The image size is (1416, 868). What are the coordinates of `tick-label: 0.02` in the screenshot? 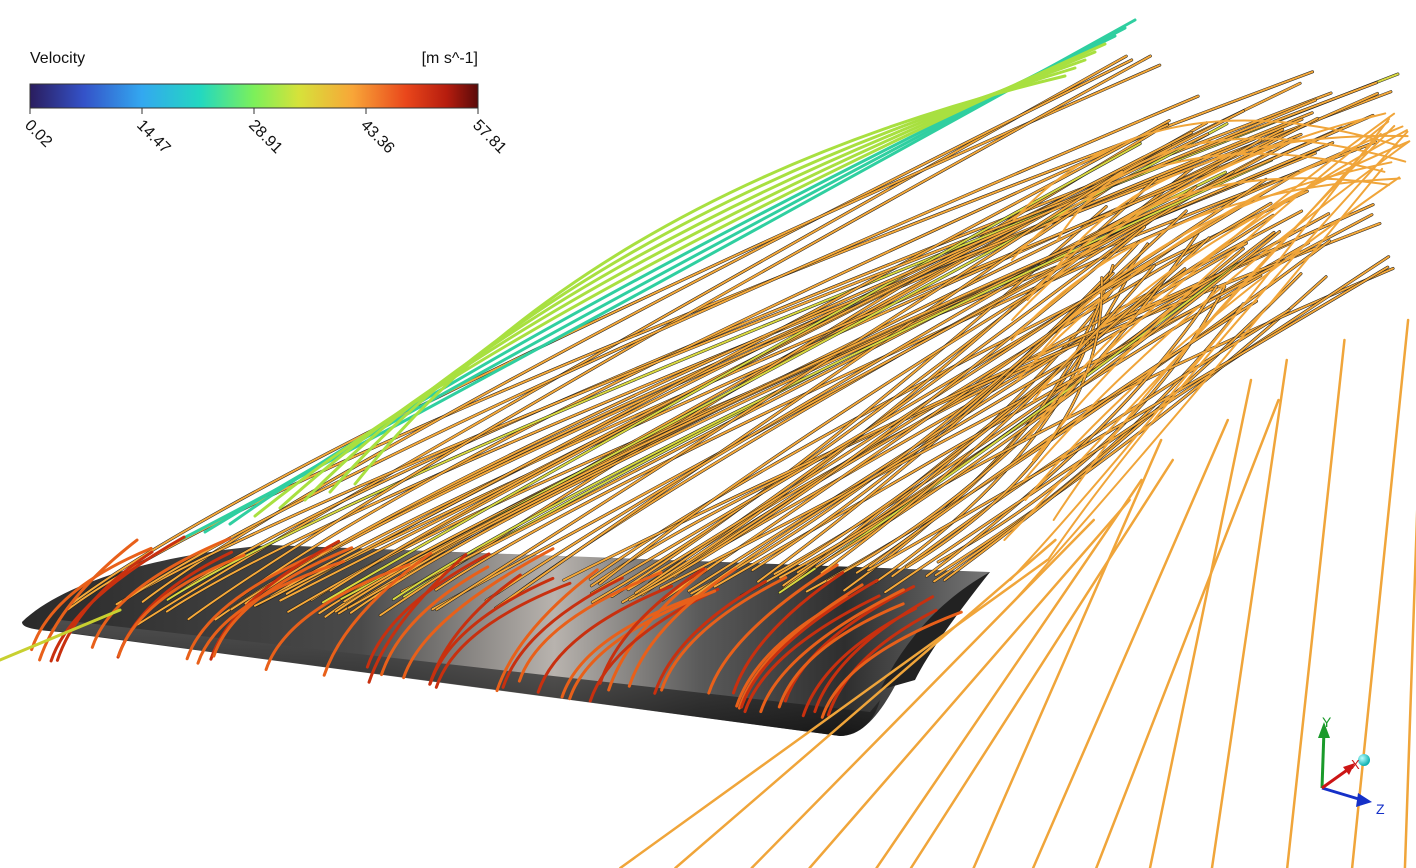 It's located at (38, 134).